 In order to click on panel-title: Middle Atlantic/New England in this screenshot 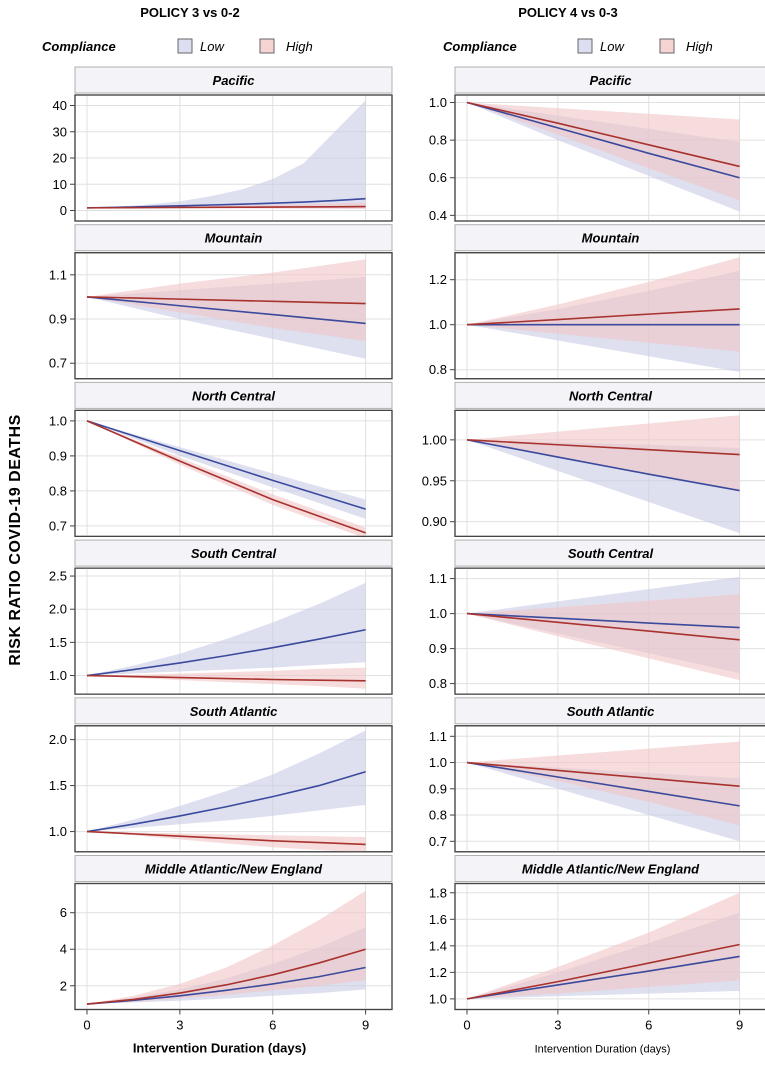, I will do `click(611, 869)`.